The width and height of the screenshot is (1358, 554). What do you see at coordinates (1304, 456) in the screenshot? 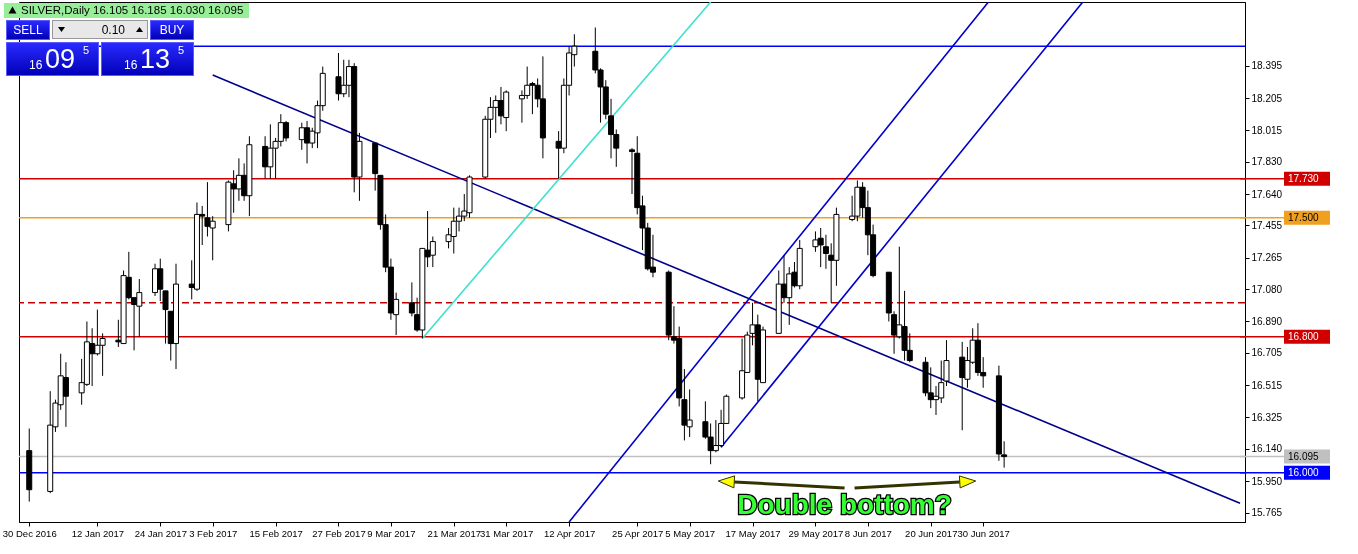
I see `ref-line-label: 16.095` at bounding box center [1304, 456].